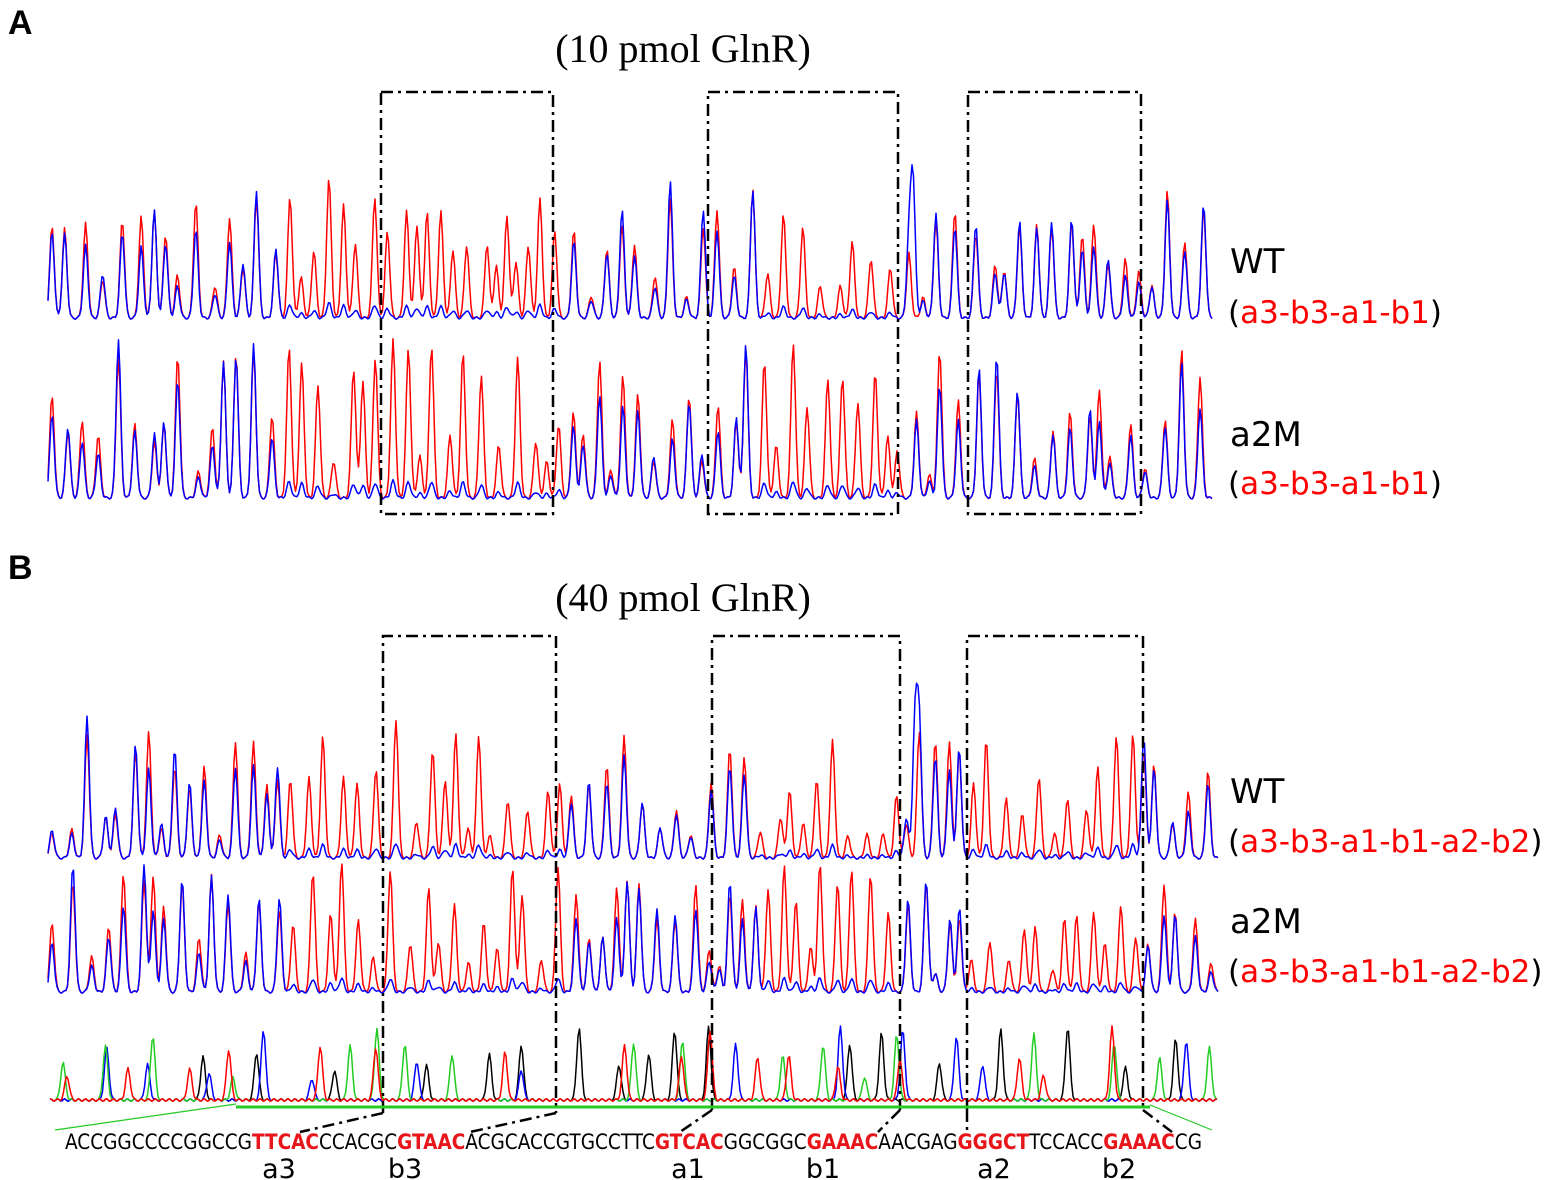  I want to click on trace-row-a-a2m-blue-trace, so click(630, 419).